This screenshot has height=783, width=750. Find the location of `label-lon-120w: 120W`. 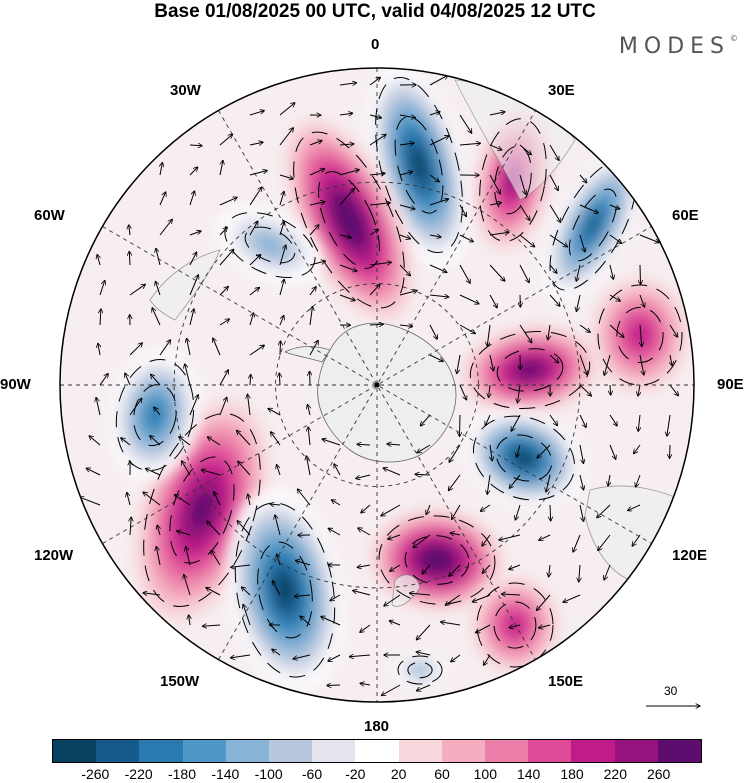

label-lon-120w: 120W is located at coordinates (54, 555).